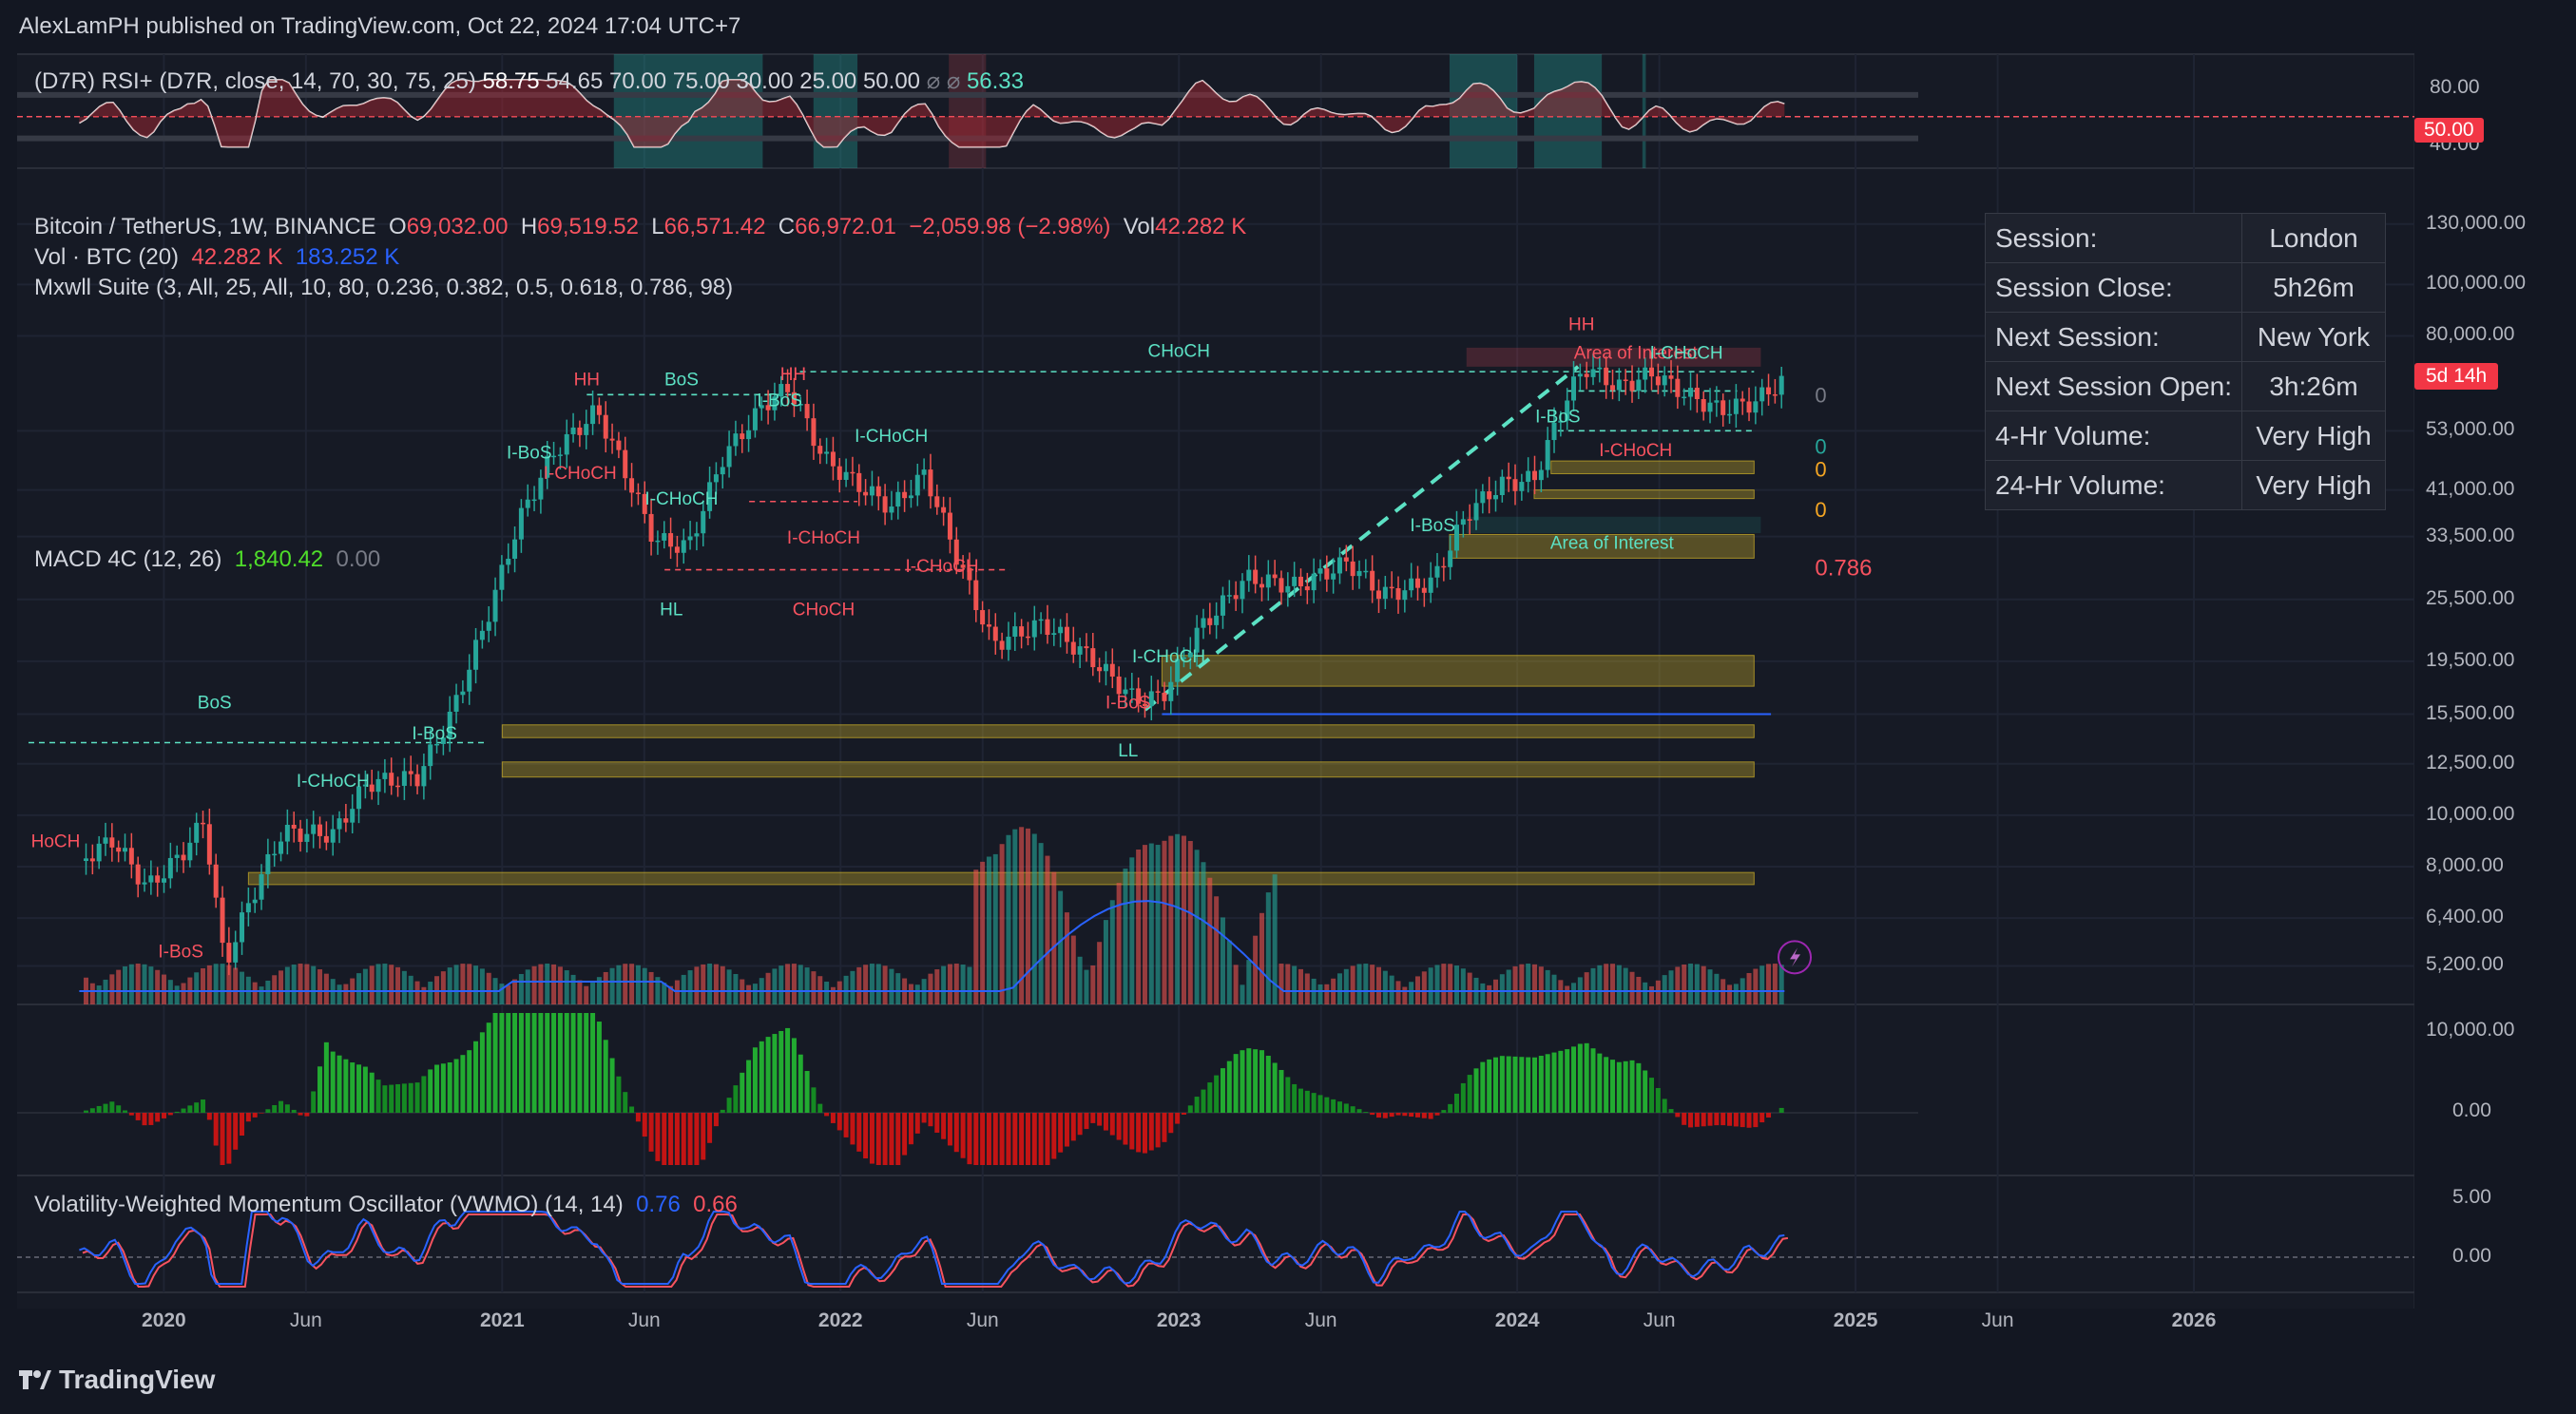  Describe the element at coordinates (936, 1250) in the screenshot. I see `vwmo-signal-line` at that location.